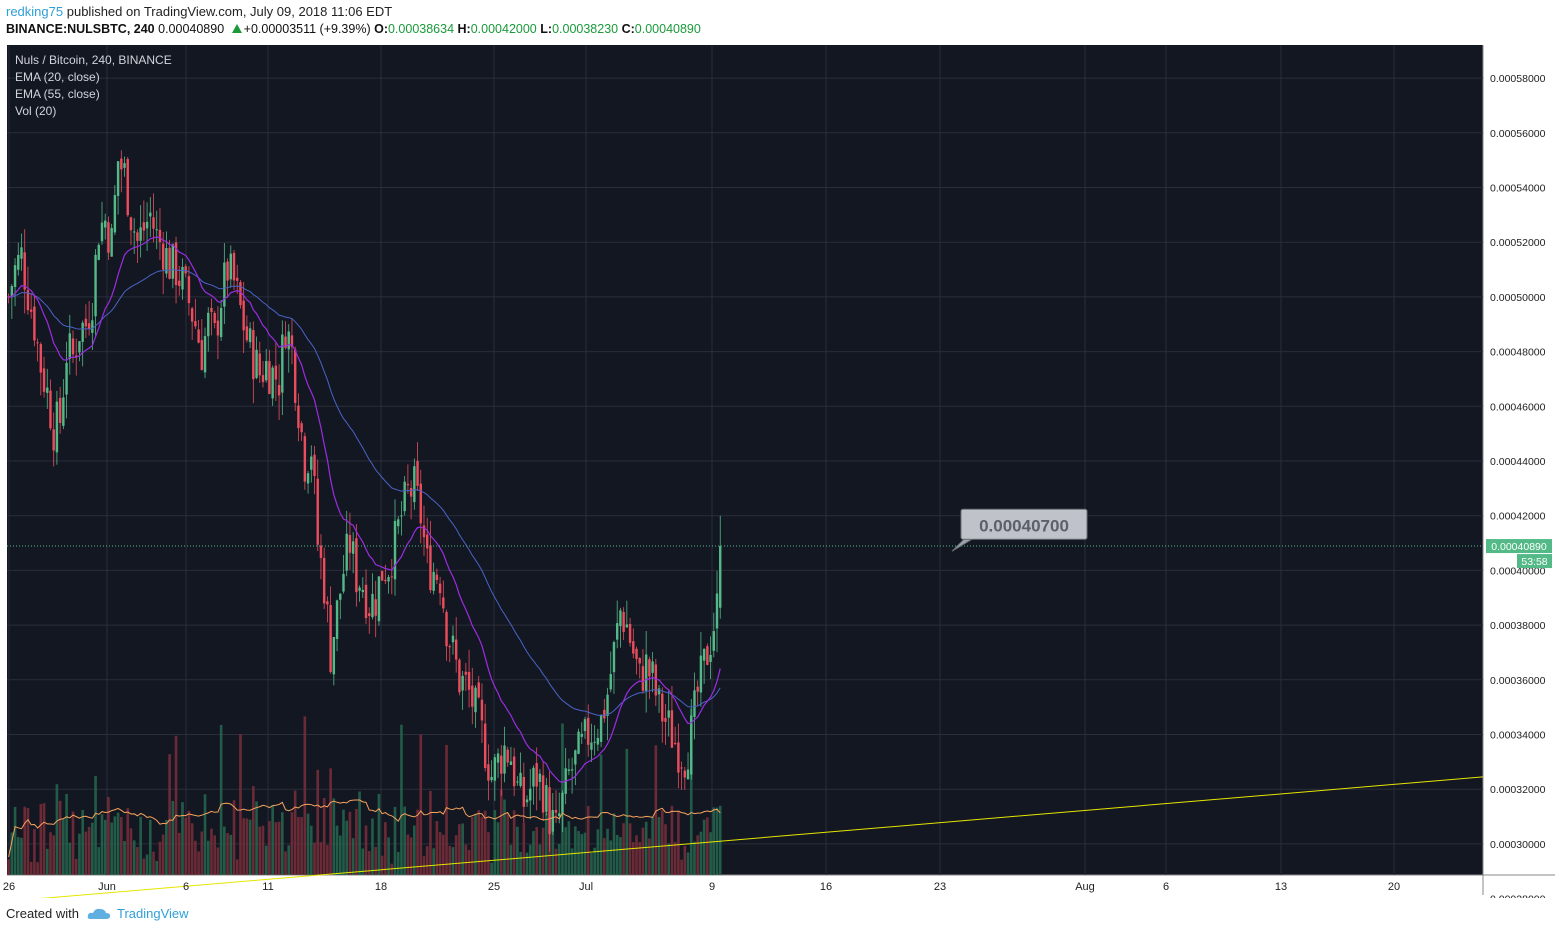 The image size is (1560, 932). What do you see at coordinates (1085, 887) in the screenshot?
I see `x-tick-label: Aug` at bounding box center [1085, 887].